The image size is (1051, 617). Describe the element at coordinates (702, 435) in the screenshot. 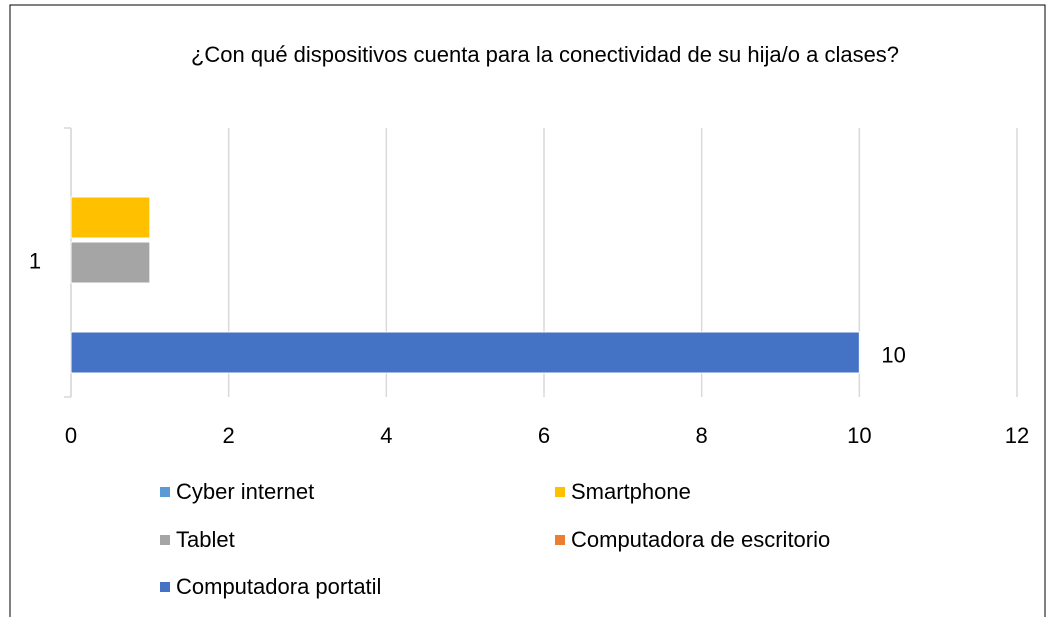

I see `x-tick-label: 8` at that location.